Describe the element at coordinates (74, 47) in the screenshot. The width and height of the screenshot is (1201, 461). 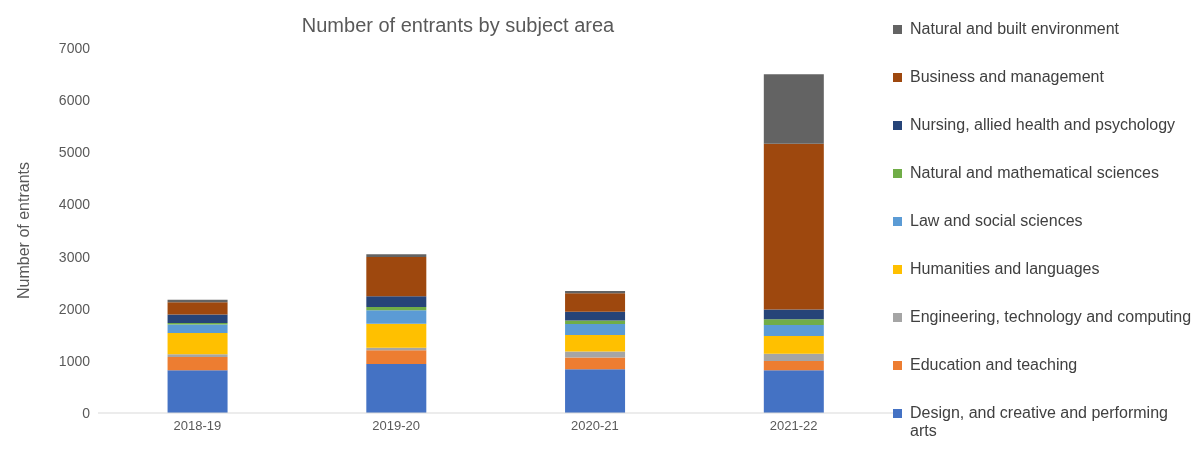
I see `y-tick-label: 7000` at that location.